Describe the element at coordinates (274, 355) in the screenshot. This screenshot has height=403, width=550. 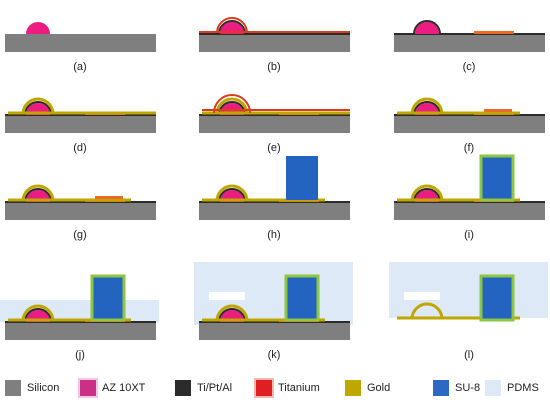
I see `panel-label: (k)` at that location.